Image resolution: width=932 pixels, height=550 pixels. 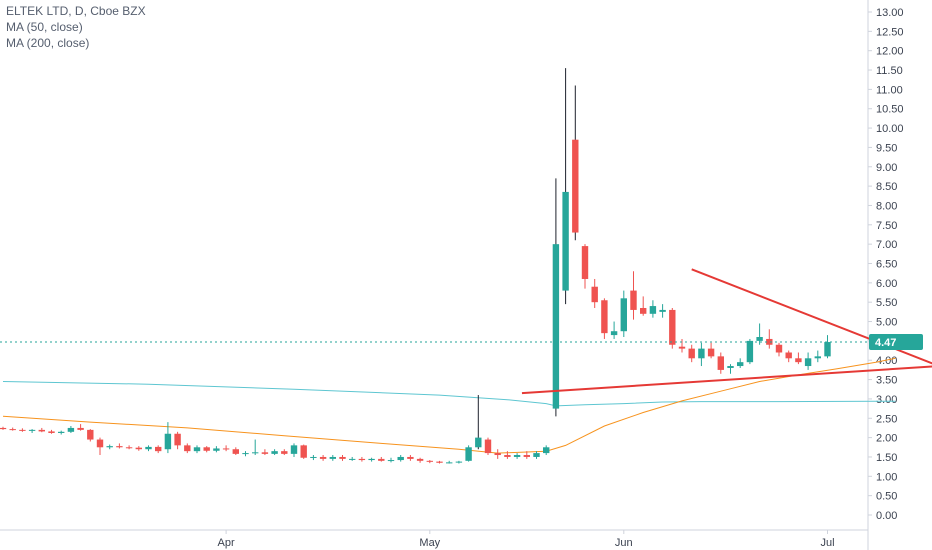 I want to click on y-tick-label: 0.50, so click(x=886, y=497).